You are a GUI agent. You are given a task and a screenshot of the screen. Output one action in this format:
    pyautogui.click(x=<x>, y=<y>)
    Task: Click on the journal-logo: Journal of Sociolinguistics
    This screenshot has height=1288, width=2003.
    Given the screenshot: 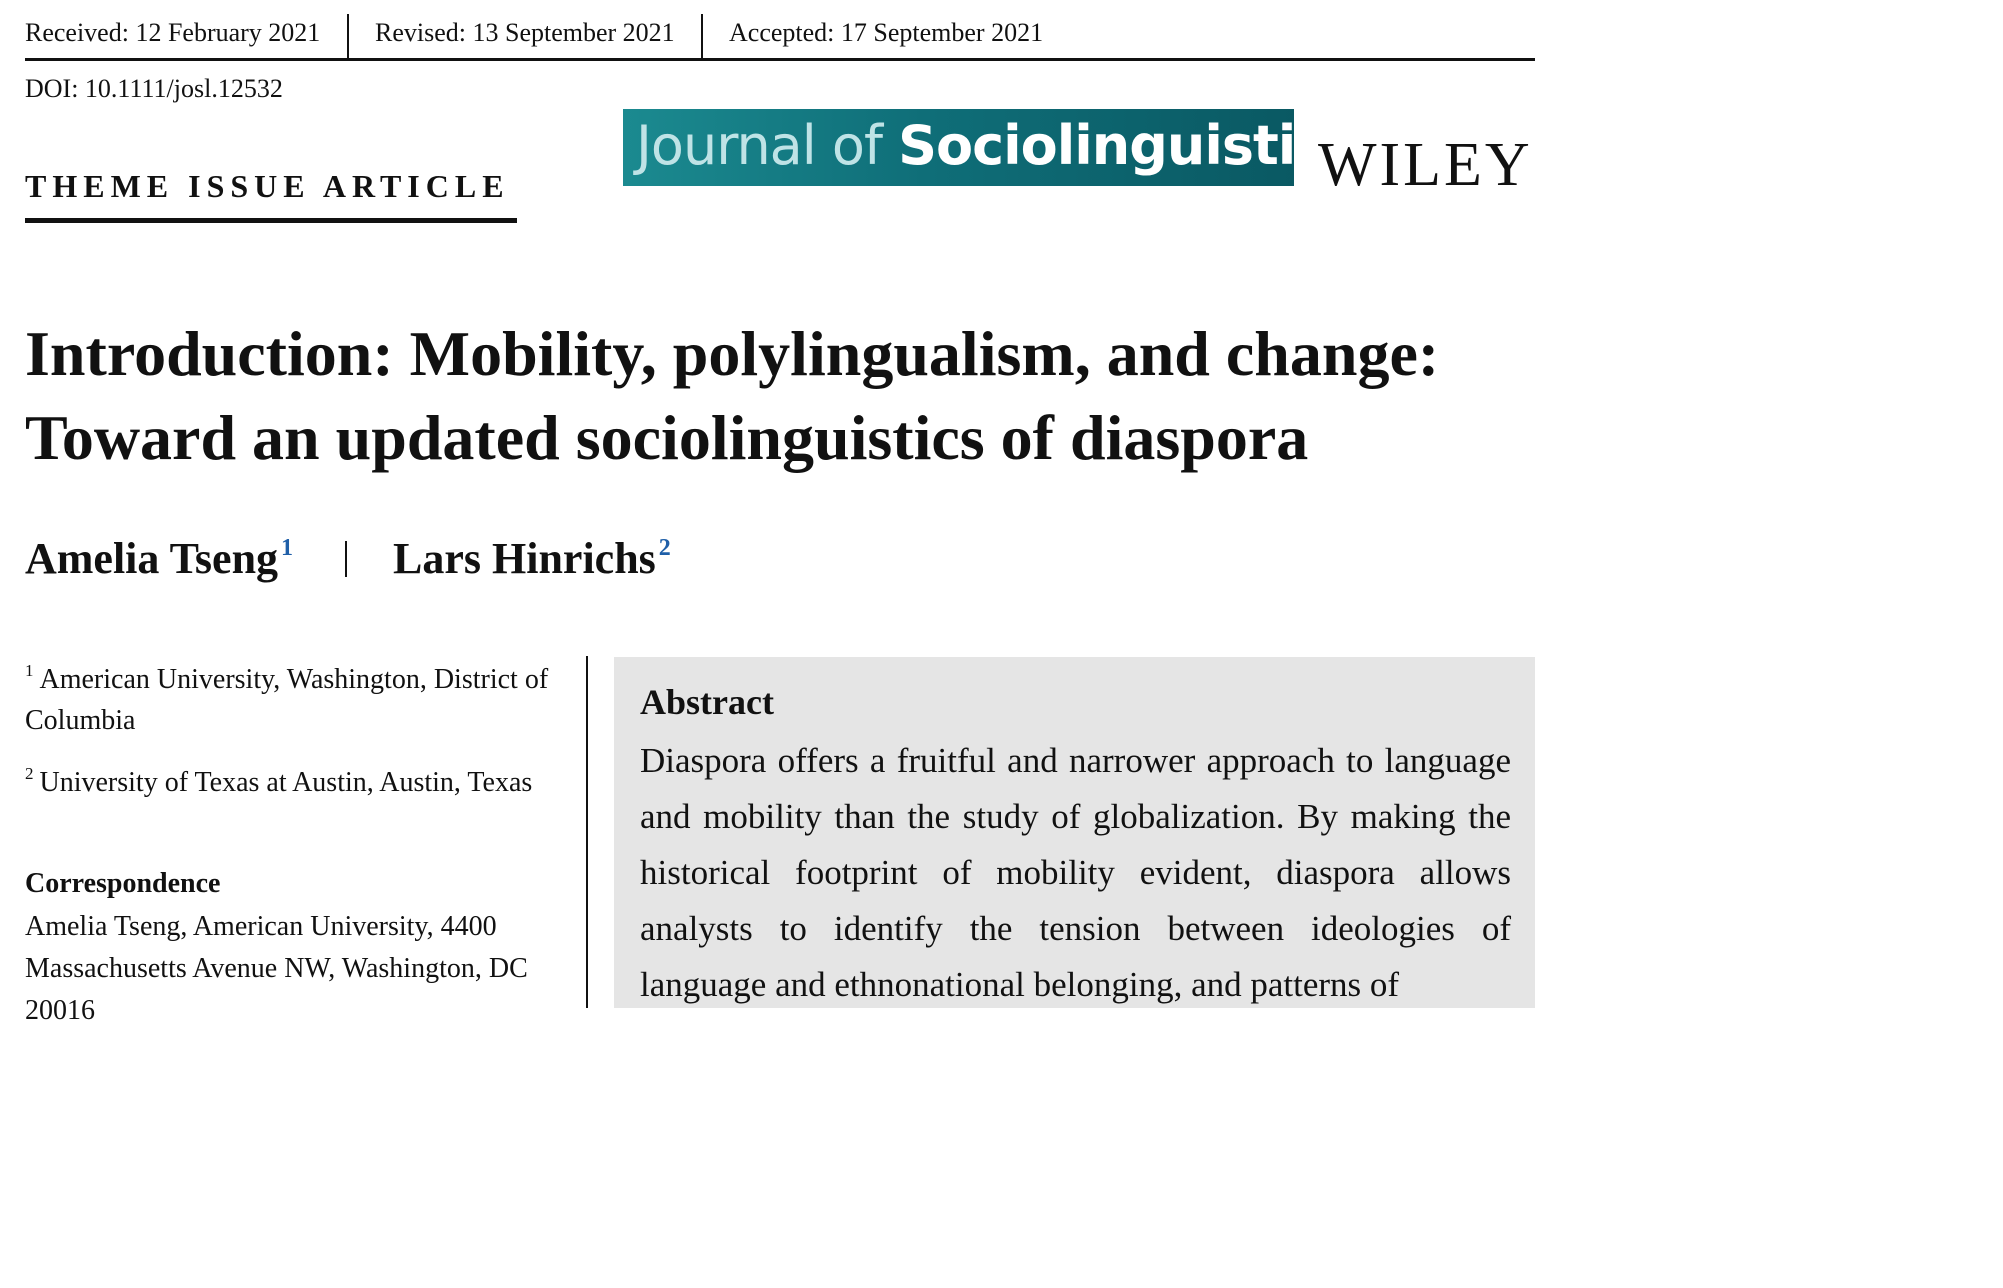 What is the action you would take?
    pyautogui.click(x=990, y=147)
    